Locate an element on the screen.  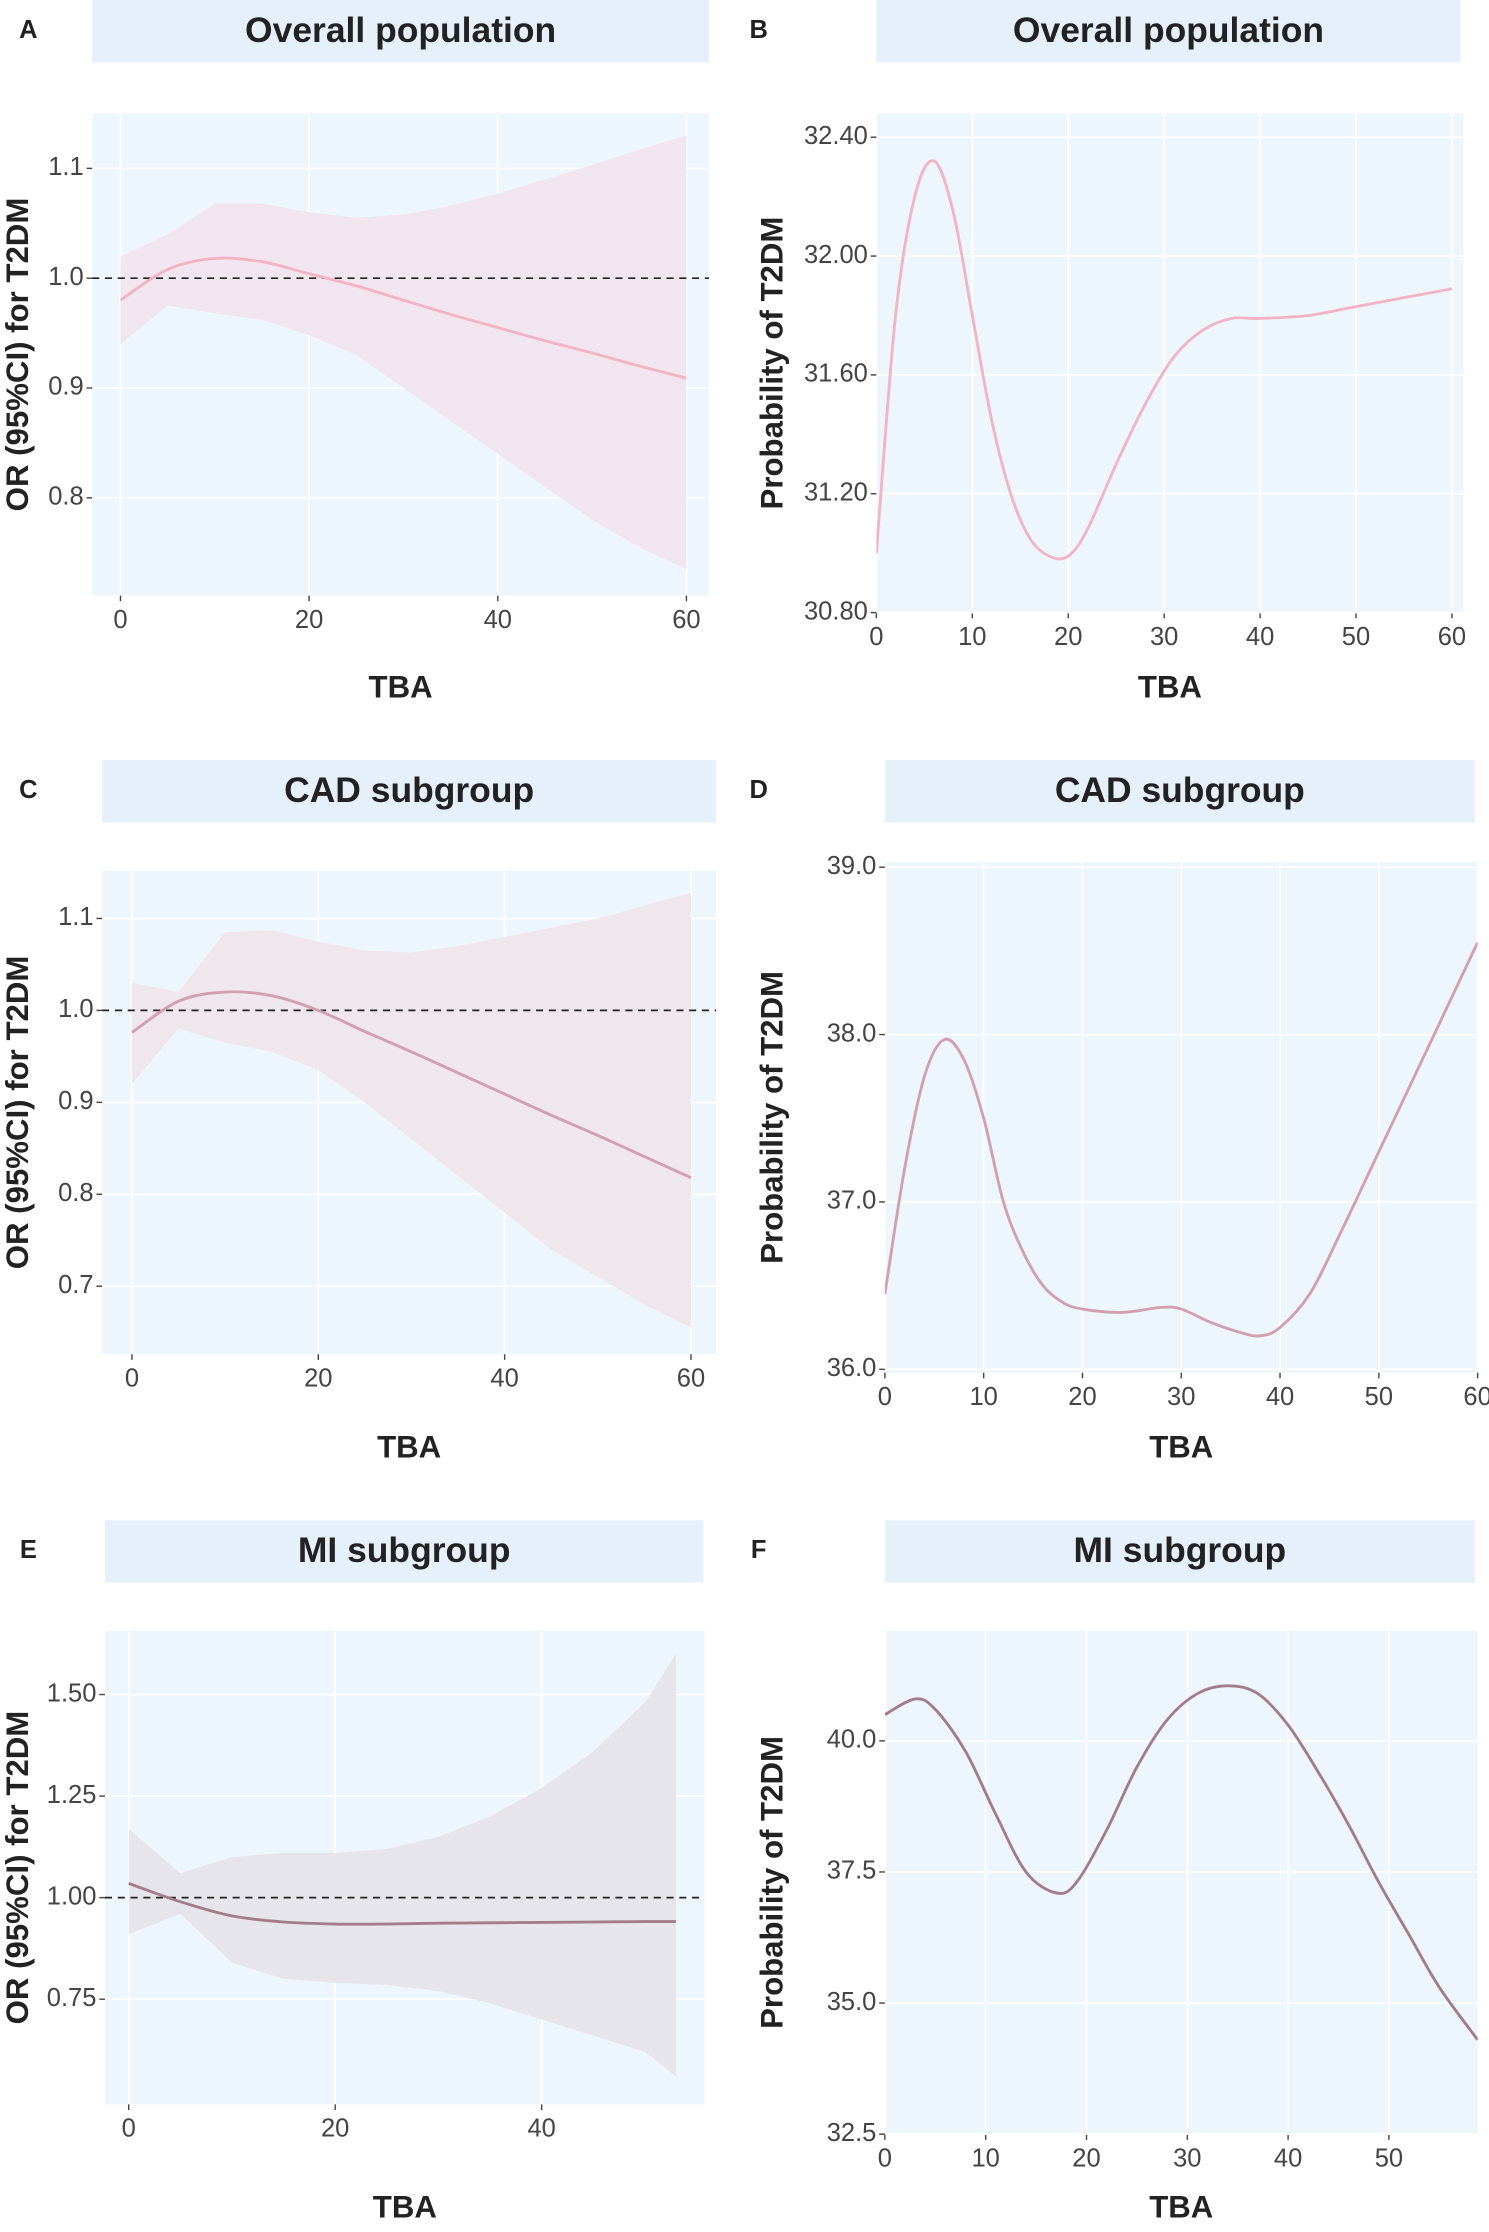
y-tick-label: 0.7 is located at coordinates (75, 1285).